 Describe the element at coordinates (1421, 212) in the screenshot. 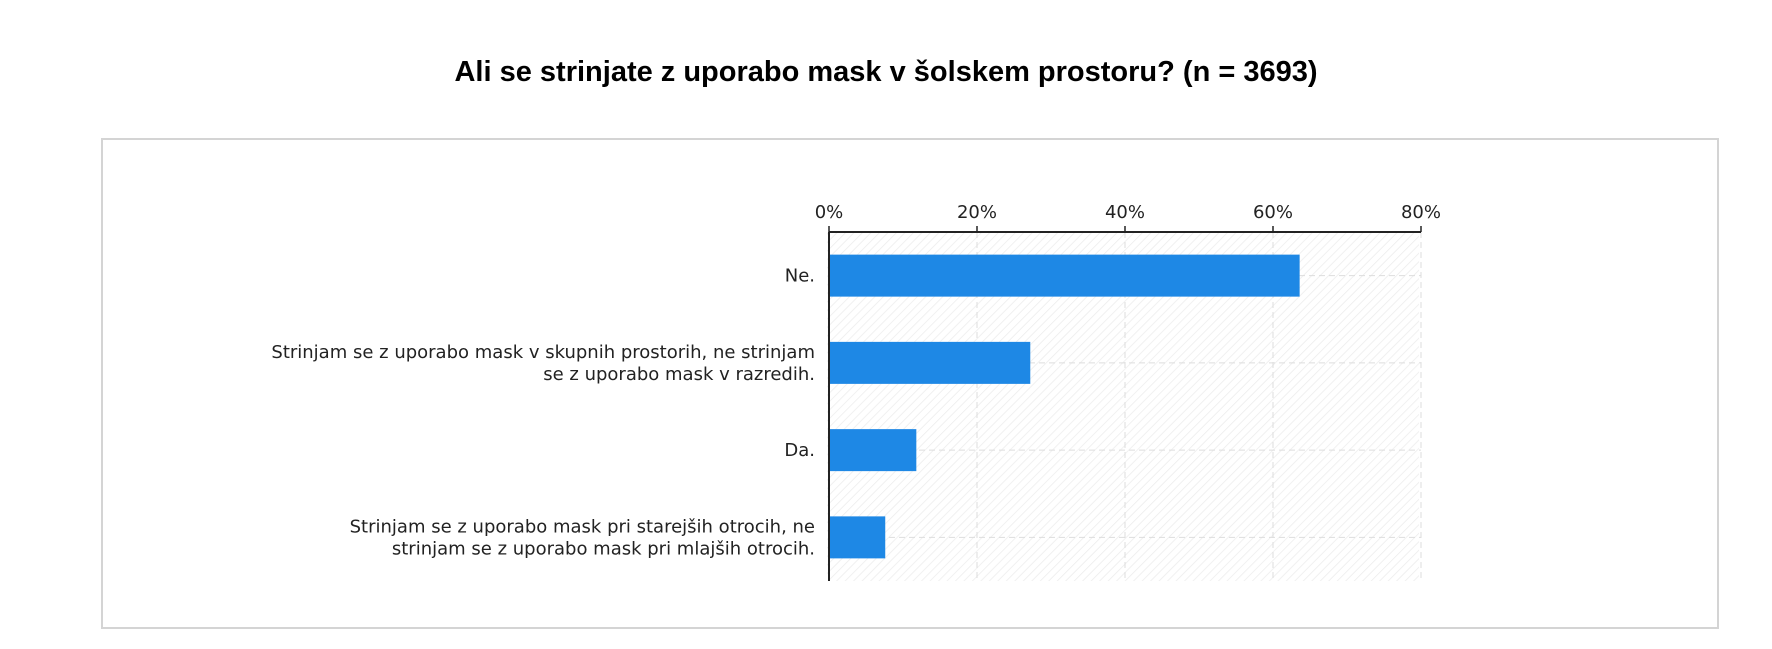

I see `x-tick-label: 80%` at that location.